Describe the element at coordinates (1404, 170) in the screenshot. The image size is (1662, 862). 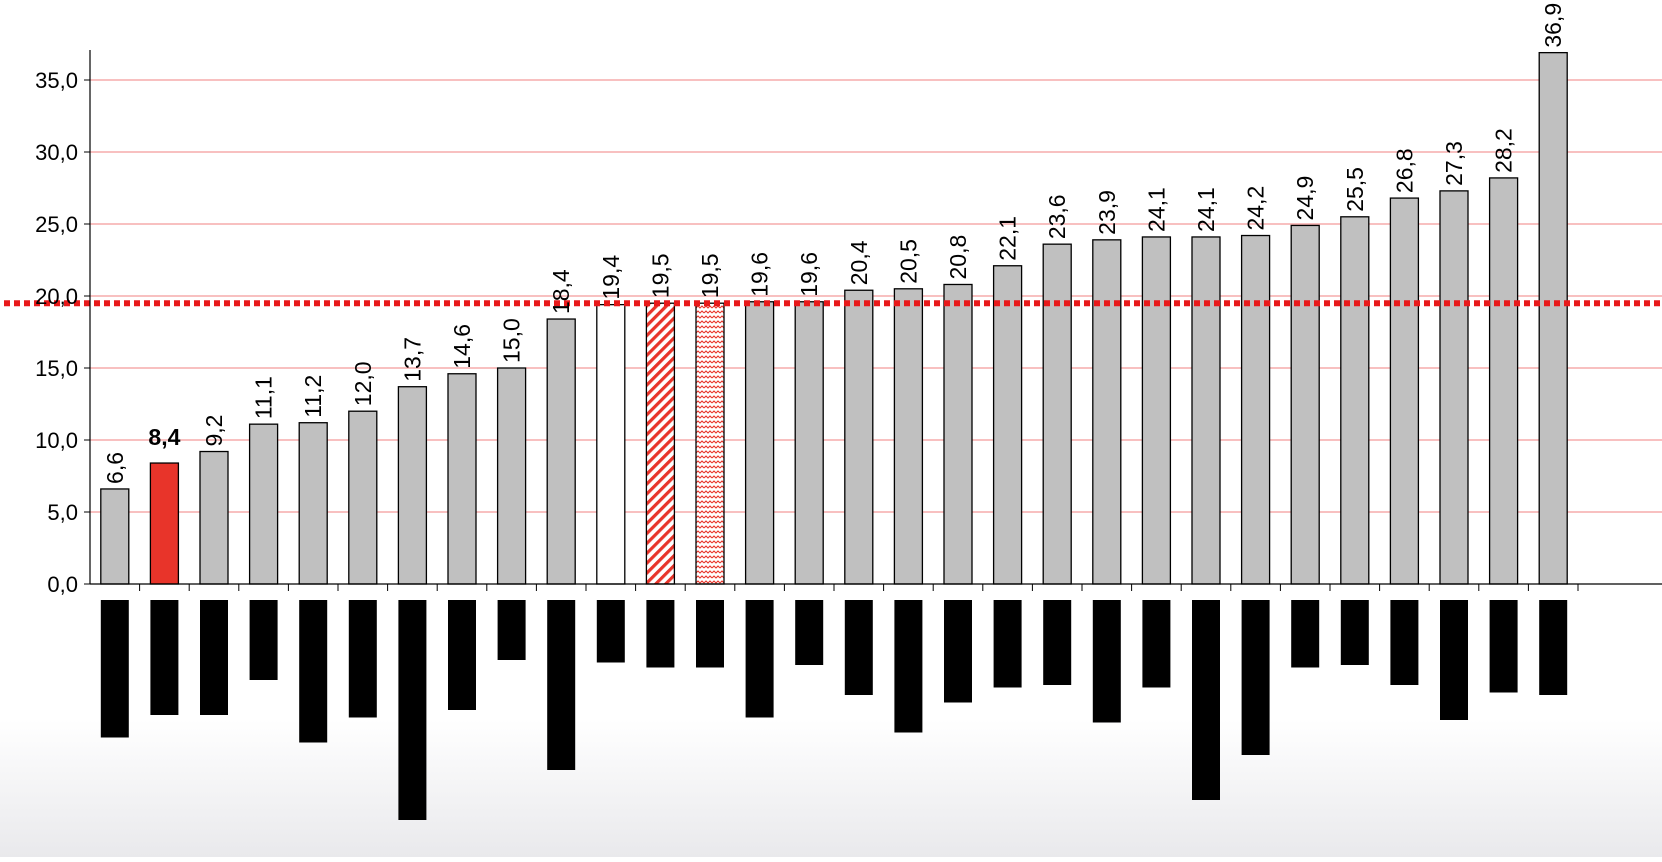
I see `data-label: 26,8` at that location.